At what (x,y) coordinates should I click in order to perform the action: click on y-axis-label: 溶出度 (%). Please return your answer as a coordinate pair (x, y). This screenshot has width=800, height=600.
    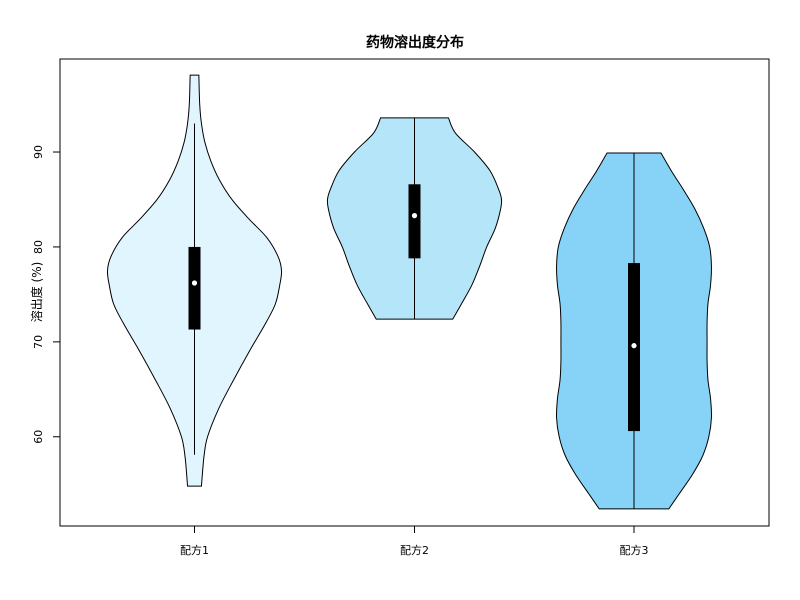
    Looking at the image, I should click on (36, 292).